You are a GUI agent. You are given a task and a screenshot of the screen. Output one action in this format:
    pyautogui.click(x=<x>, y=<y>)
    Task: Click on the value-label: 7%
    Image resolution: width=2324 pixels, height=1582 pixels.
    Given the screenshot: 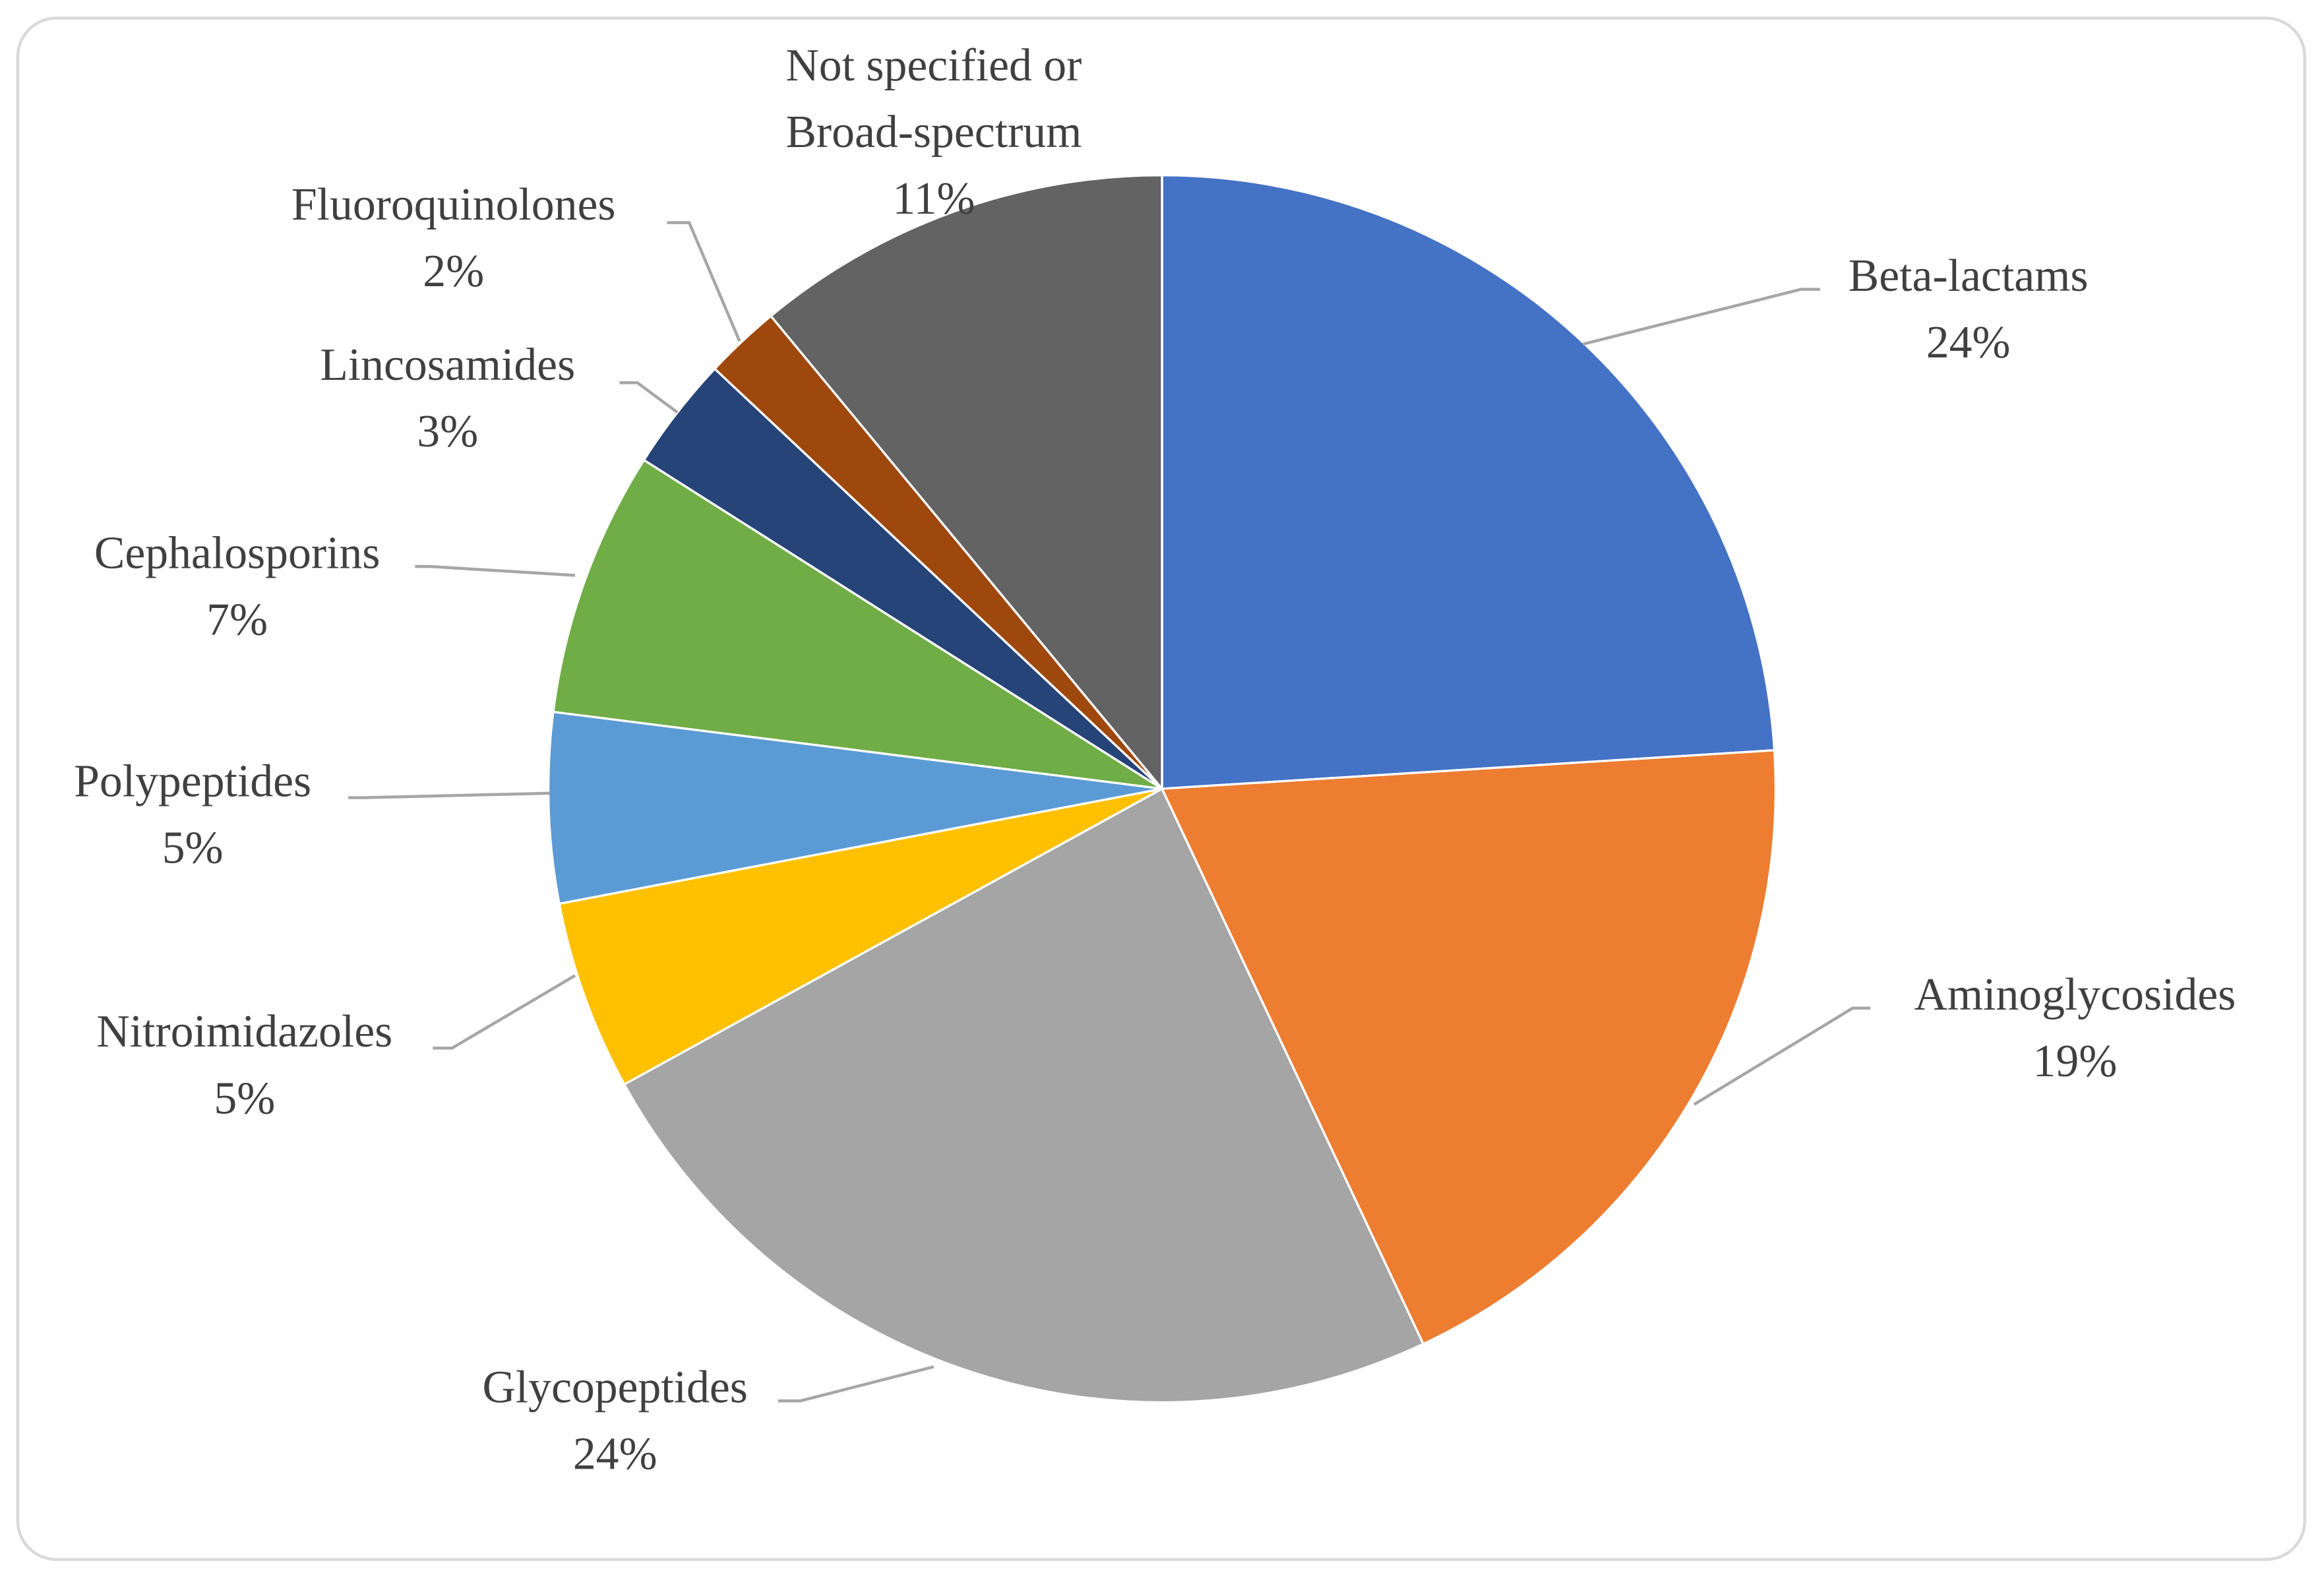 What is the action you would take?
    pyautogui.click(x=237, y=619)
    